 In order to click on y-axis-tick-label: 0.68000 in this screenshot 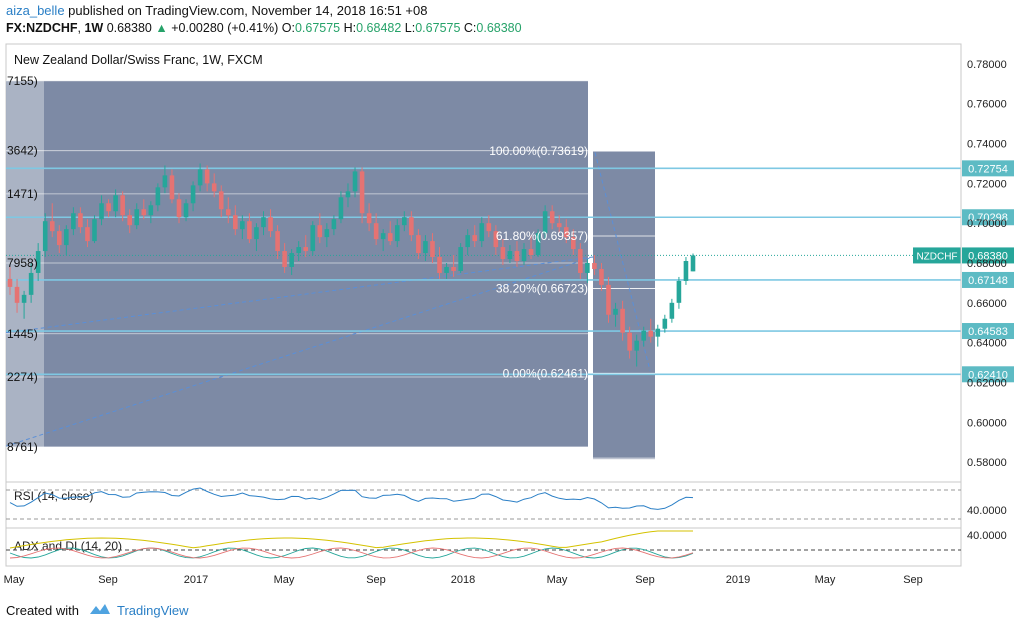, I will do `click(987, 264)`.